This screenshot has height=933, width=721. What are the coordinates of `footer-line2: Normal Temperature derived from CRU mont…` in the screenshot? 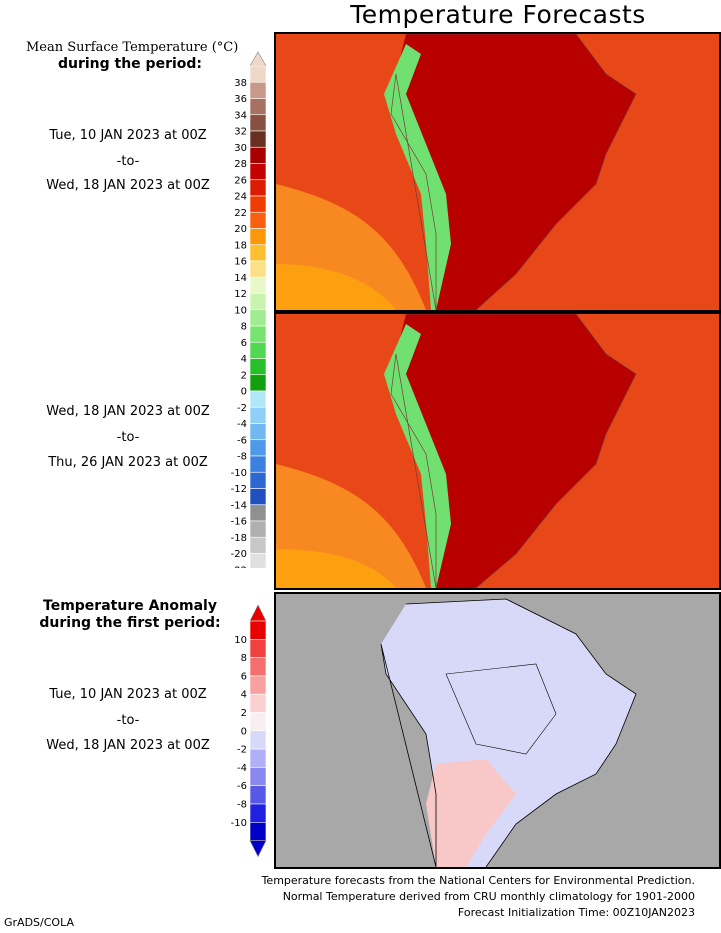 It's located at (488, 896).